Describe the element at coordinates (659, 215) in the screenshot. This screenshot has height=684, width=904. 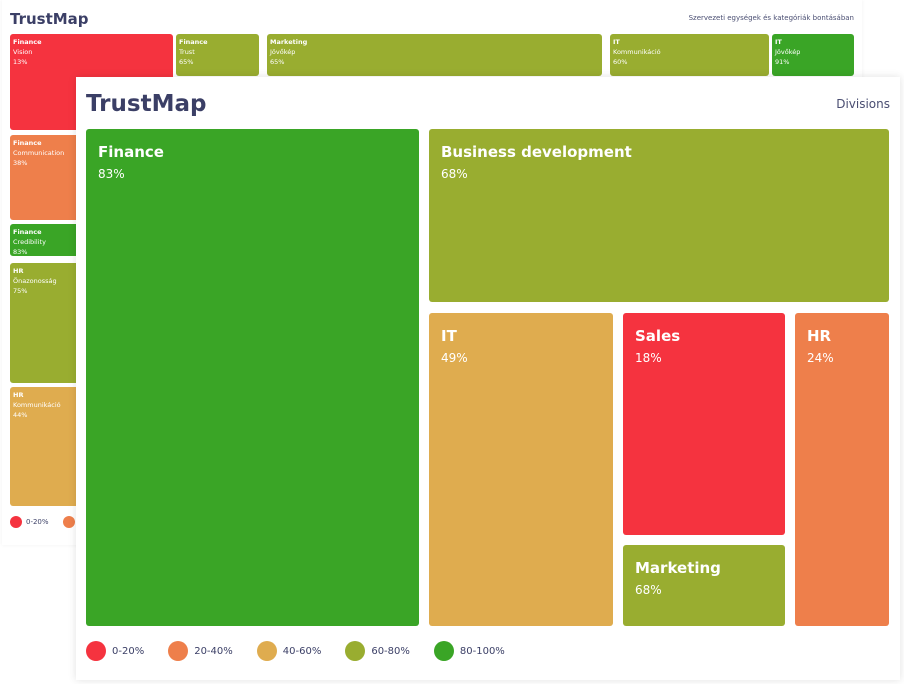
I see `treemap-tile: Business development 68%` at that location.